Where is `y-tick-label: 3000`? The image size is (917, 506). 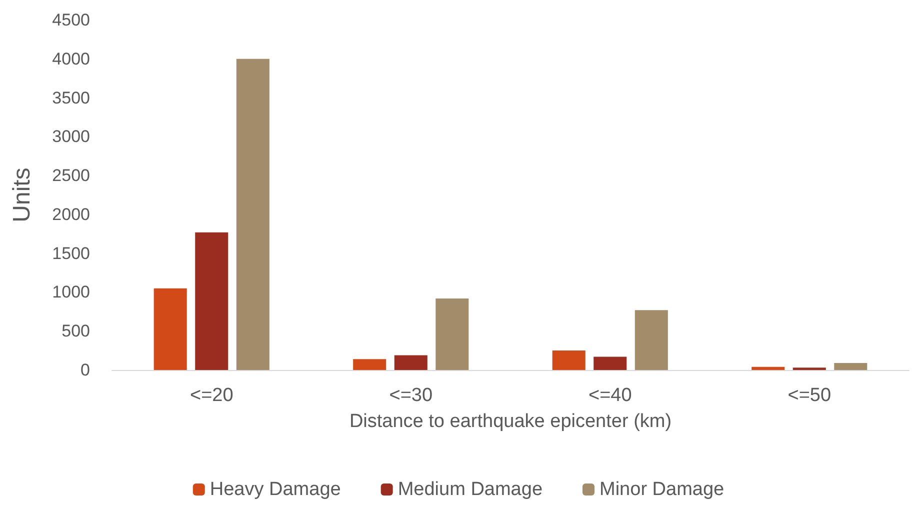 y-tick-label: 3000 is located at coordinates (71, 136).